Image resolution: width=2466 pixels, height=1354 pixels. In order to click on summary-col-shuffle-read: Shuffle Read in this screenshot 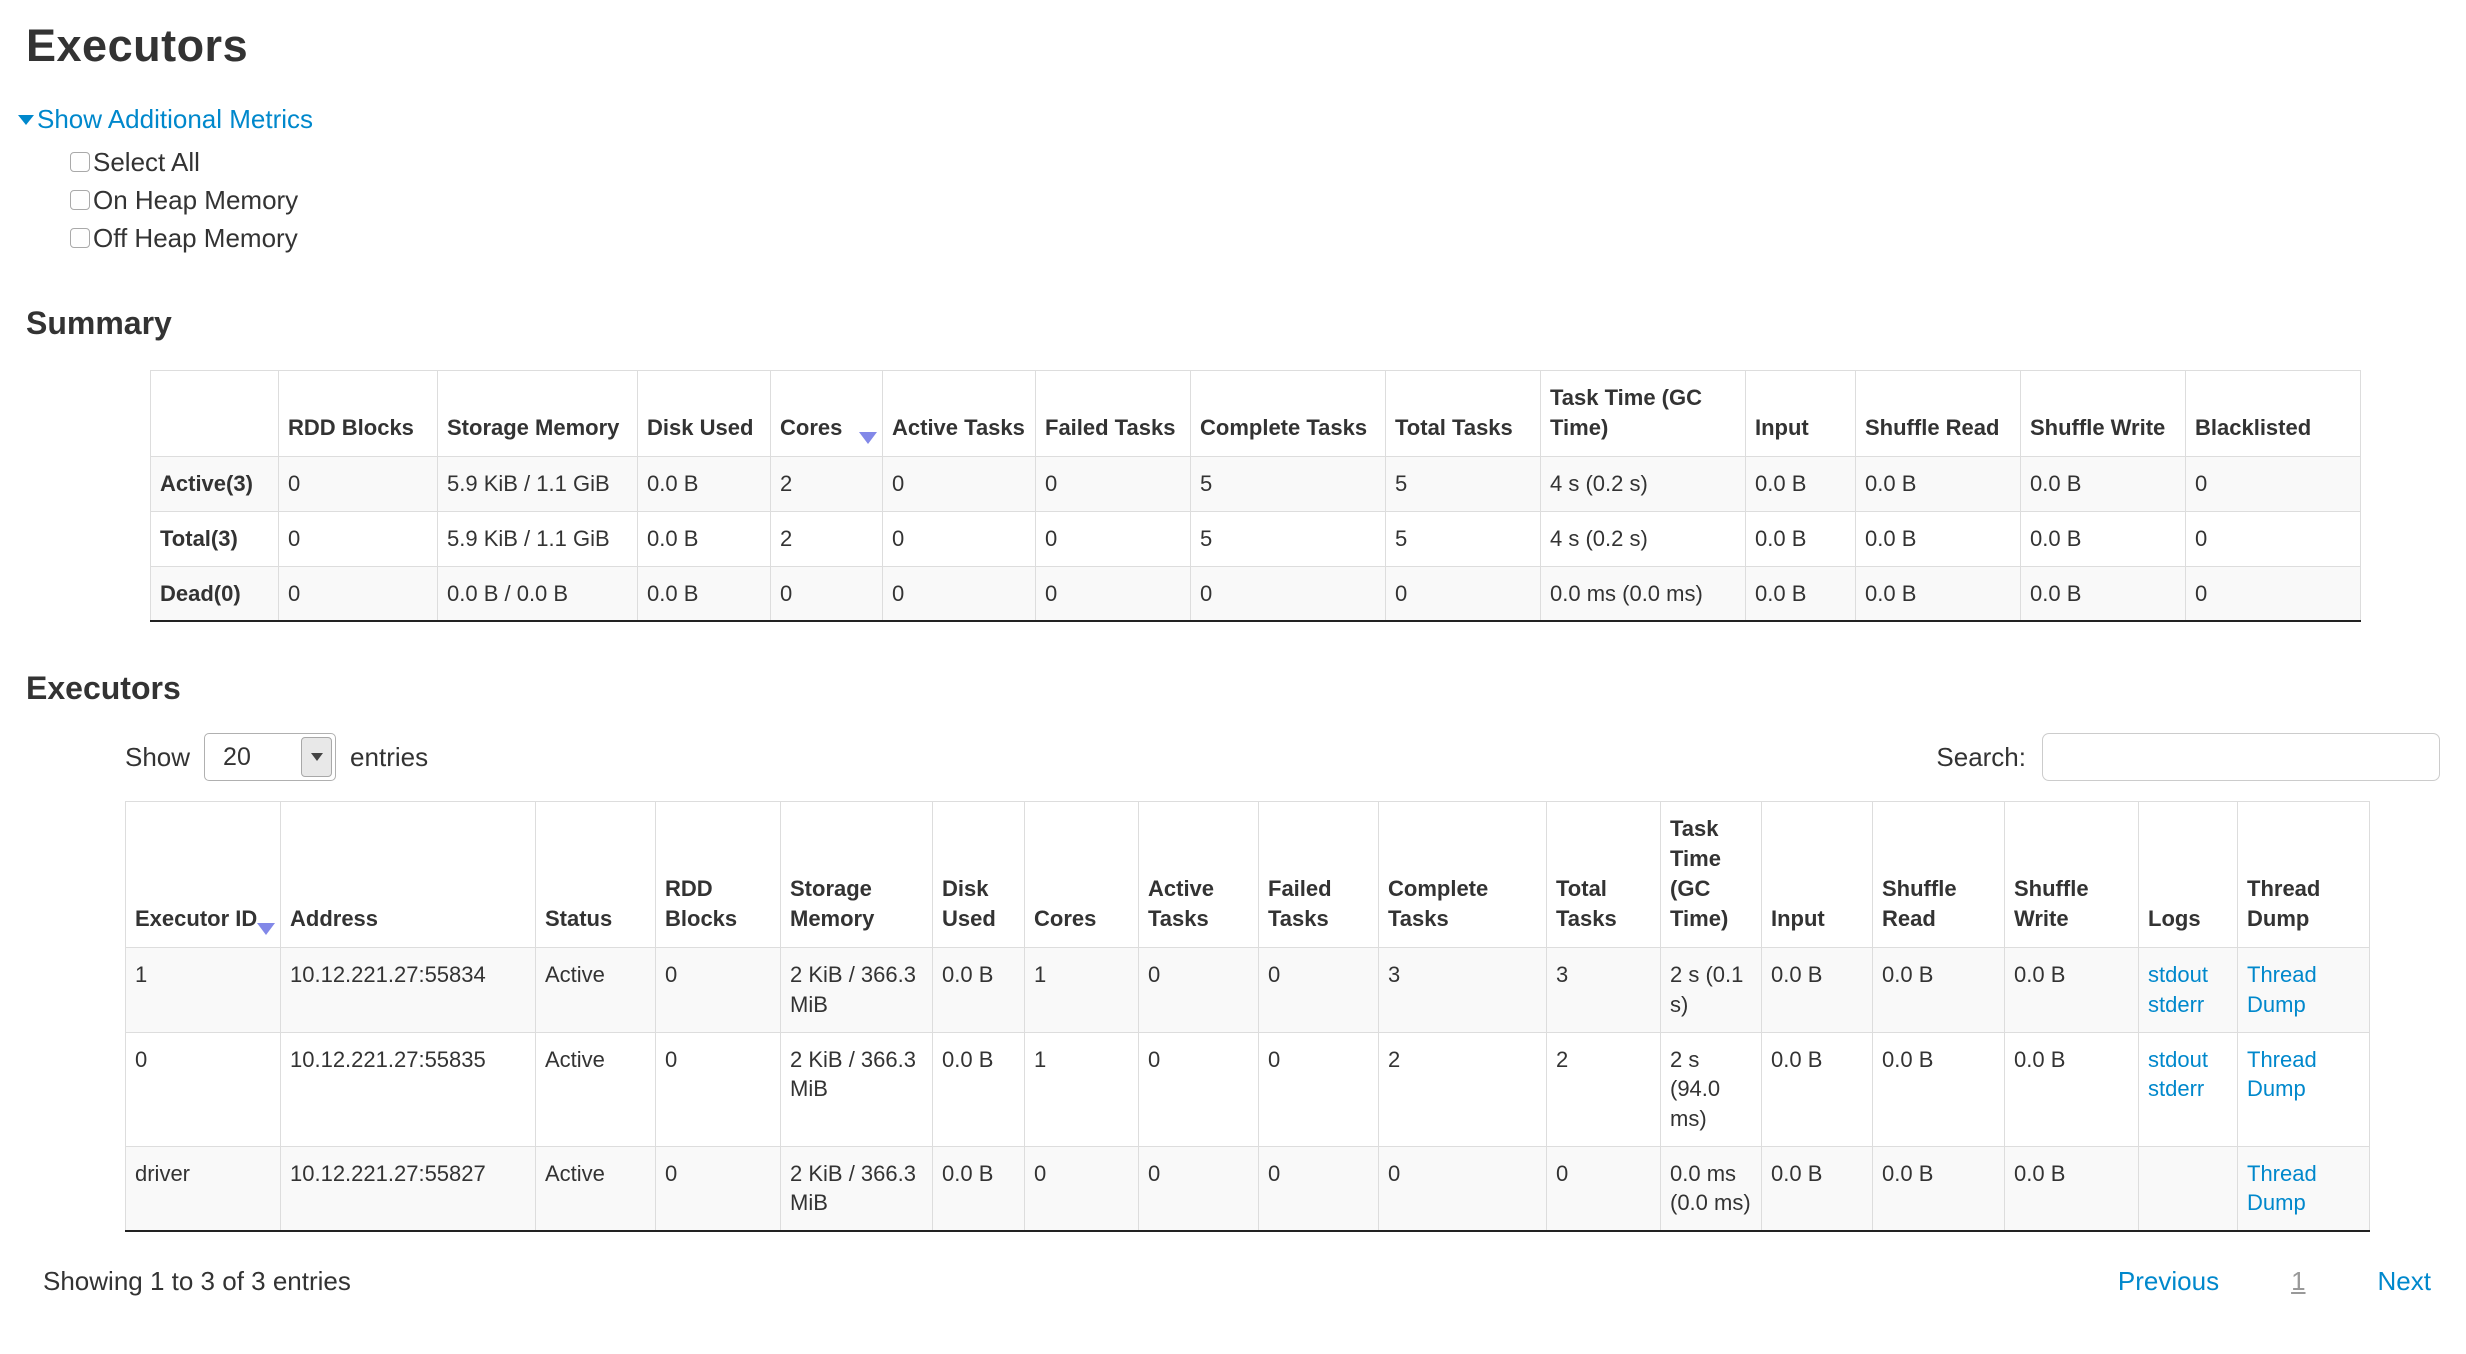, I will do `click(1938, 413)`.